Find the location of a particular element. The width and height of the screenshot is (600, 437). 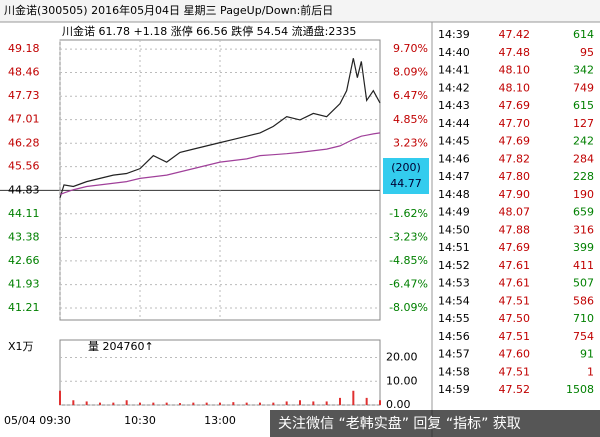

trade-time: 14:45 is located at coordinates (454, 141).